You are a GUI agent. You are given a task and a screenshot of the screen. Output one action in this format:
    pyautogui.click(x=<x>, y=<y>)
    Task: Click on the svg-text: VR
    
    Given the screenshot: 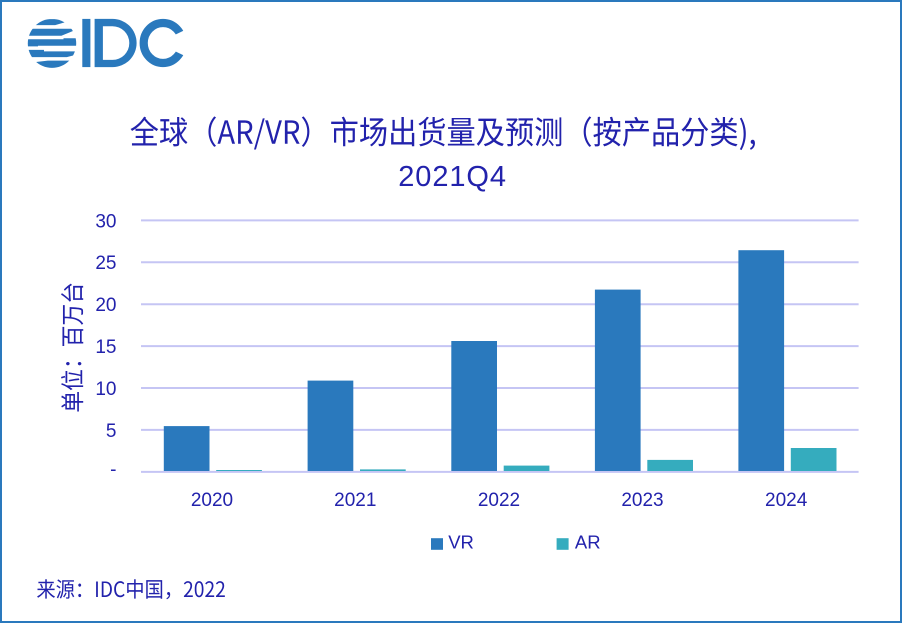 What is the action you would take?
    pyautogui.click(x=461, y=542)
    